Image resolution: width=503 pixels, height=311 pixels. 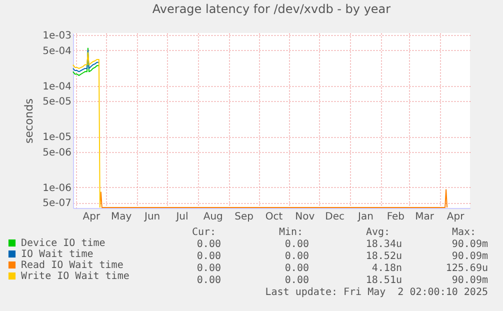 I want to click on x-tick-label: Oct, so click(x=274, y=217).